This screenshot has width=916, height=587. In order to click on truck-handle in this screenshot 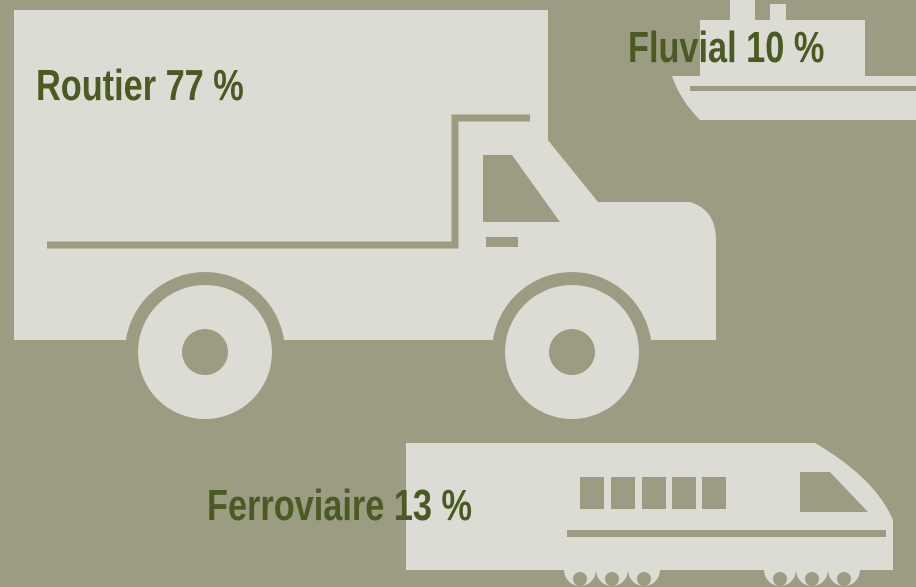, I will do `click(502, 242)`.